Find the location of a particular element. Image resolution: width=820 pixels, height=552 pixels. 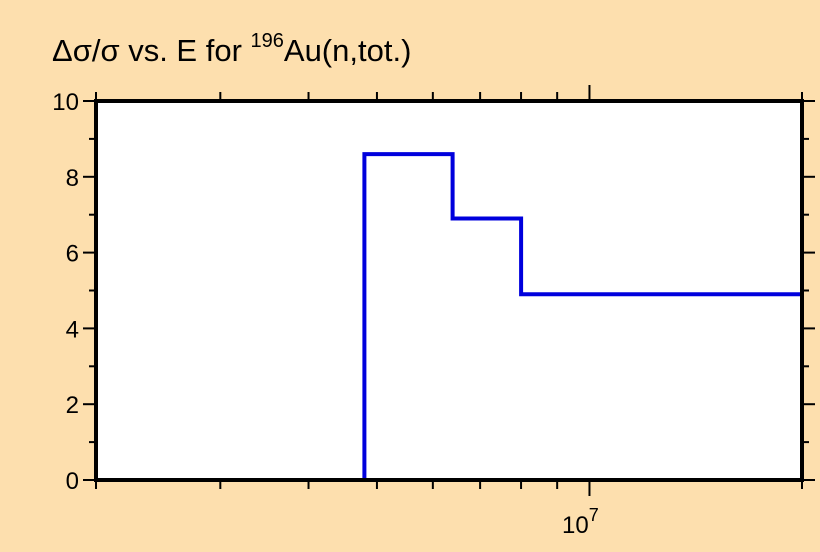

x-tick-label-exponent: 7 is located at coordinates (594, 515).